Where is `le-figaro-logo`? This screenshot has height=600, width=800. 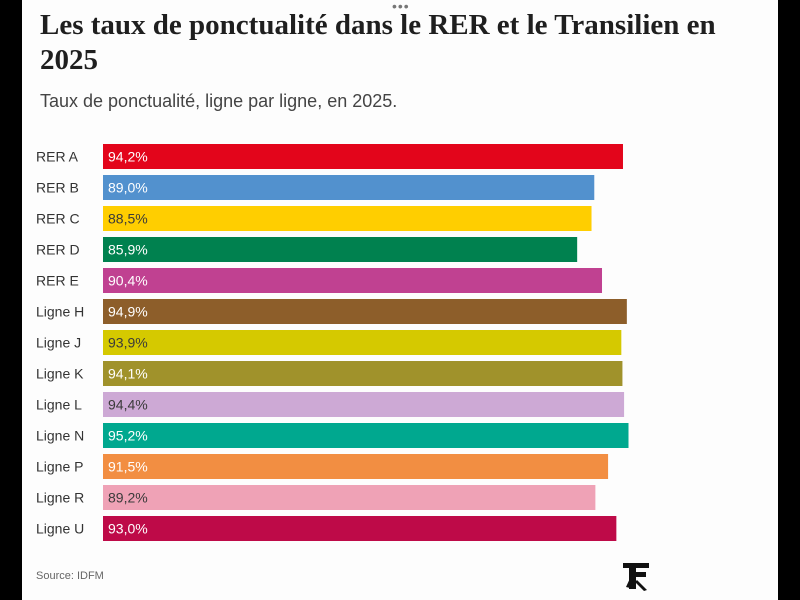 le-figaro-logo is located at coordinates (636, 577).